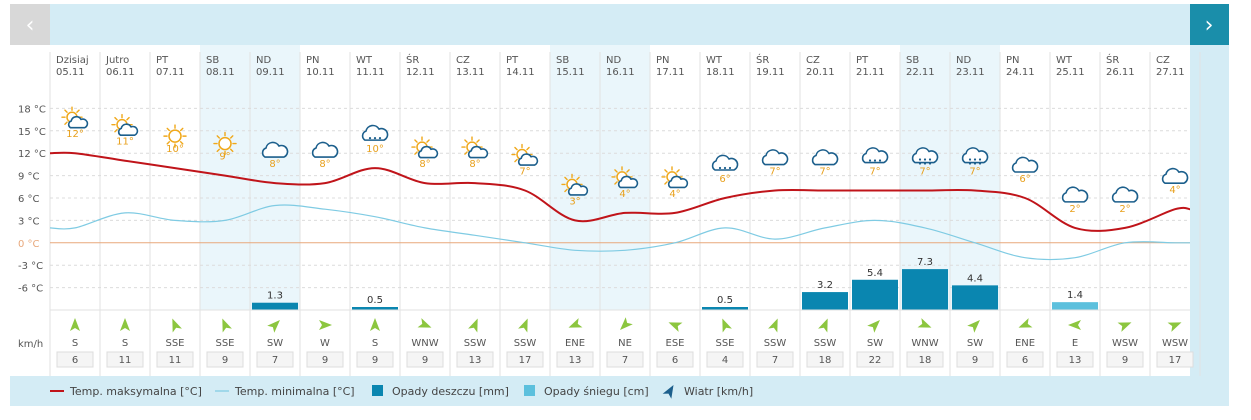  Describe the element at coordinates (575, 343) in the screenshot. I see `wind-direction: ENE` at that location.